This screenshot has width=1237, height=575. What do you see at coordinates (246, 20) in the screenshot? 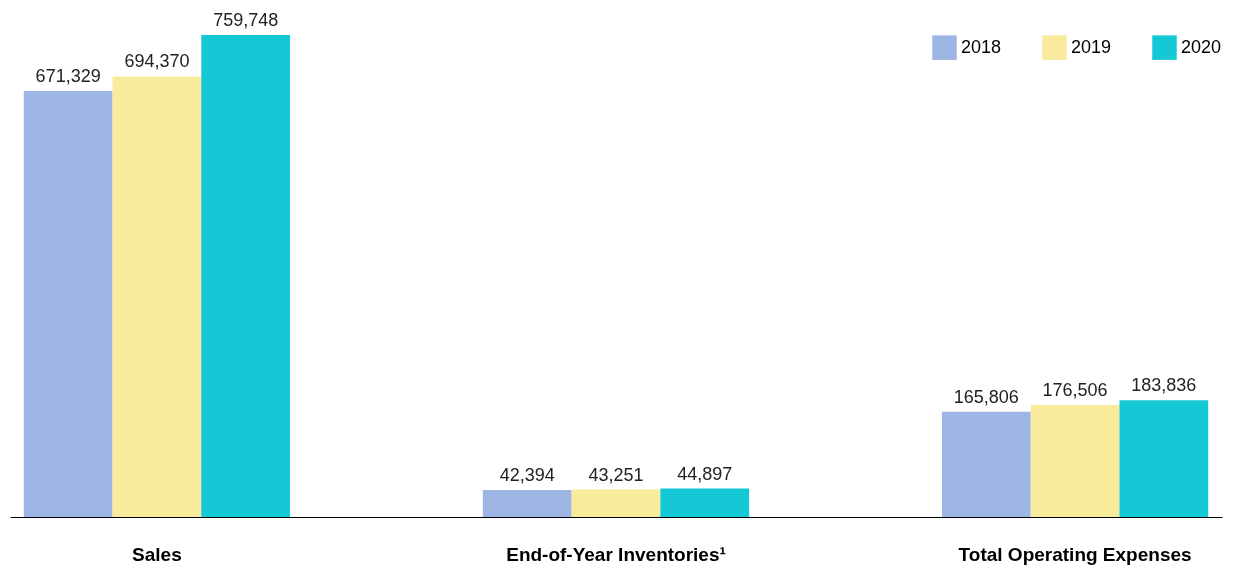
I see `data-label: 759,748` at bounding box center [246, 20].